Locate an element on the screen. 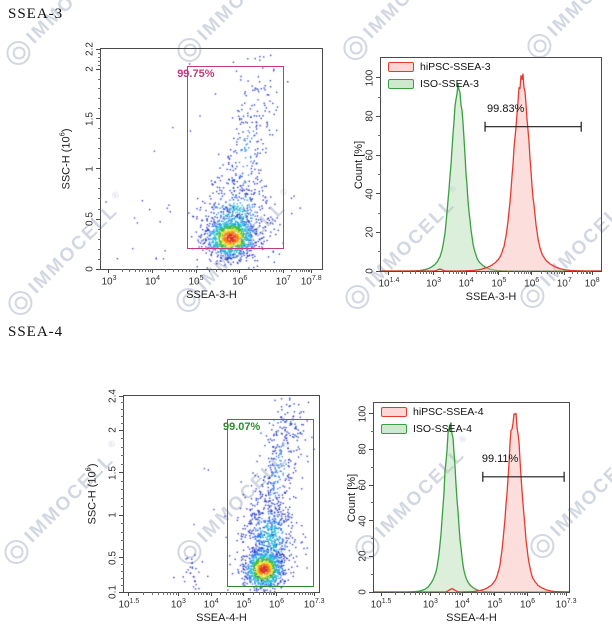 This screenshot has height=633, width=612. y-axis-tick-label: 60 is located at coordinates (363, 485).